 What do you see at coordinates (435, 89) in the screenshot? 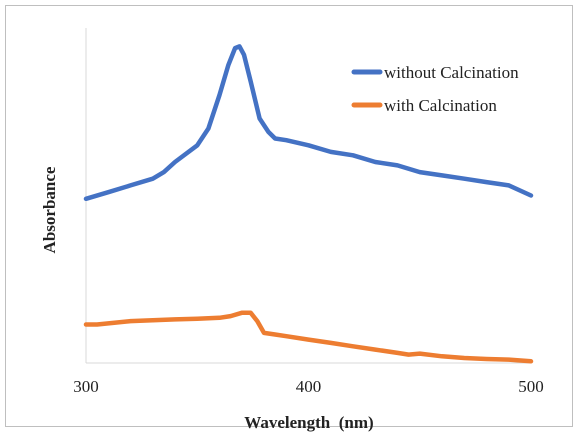
I see `legend: without Calcination with Calcination` at bounding box center [435, 89].